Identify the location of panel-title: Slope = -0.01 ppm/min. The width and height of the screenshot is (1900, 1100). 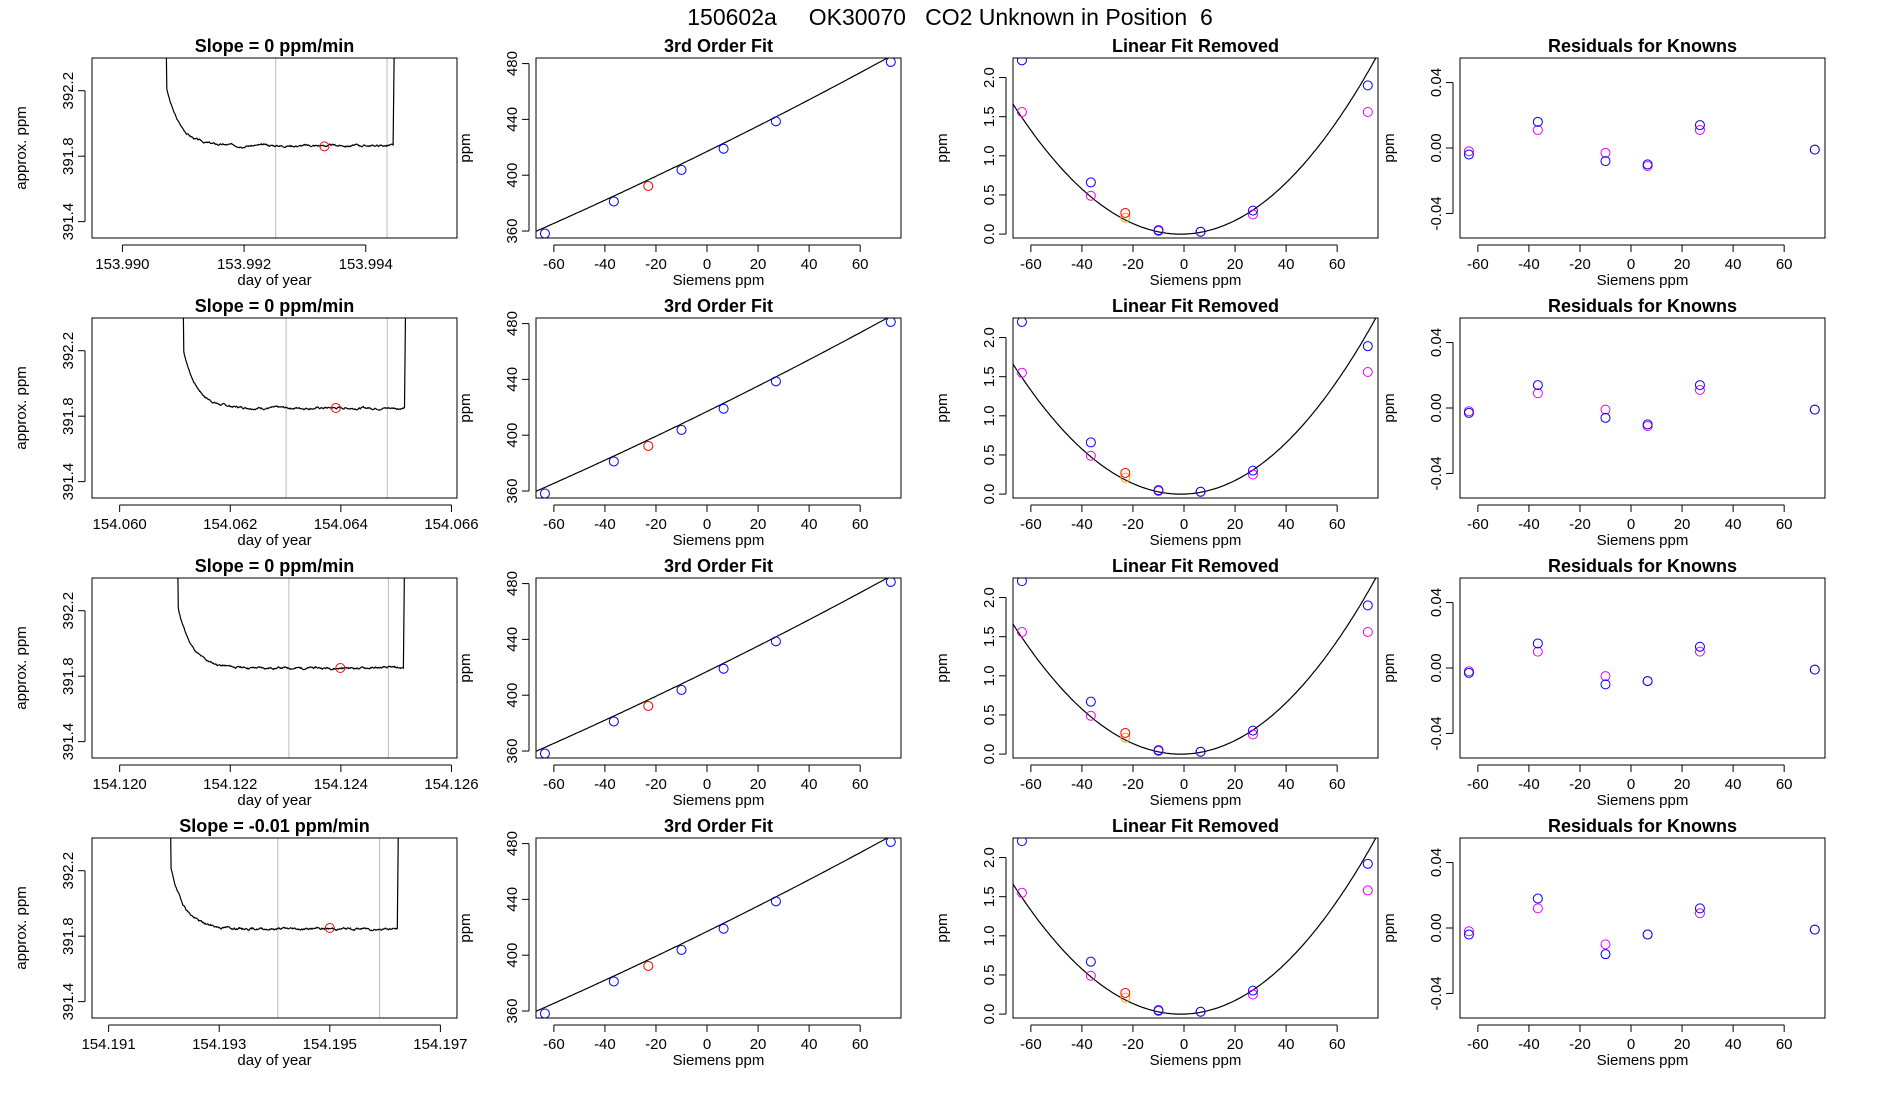
(274, 826).